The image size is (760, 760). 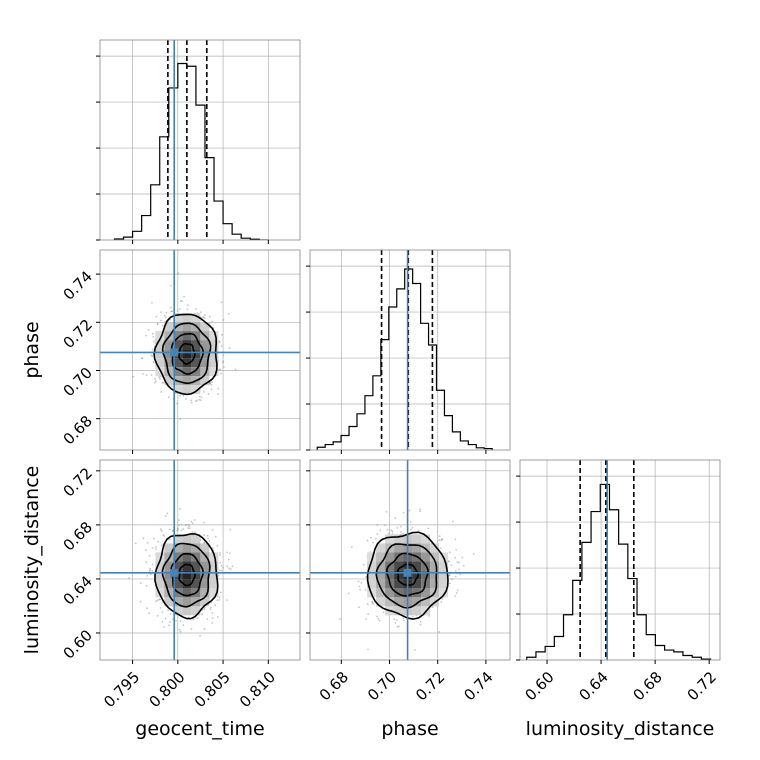 I want to click on x-tick-label: 0.60, so click(x=539, y=686).